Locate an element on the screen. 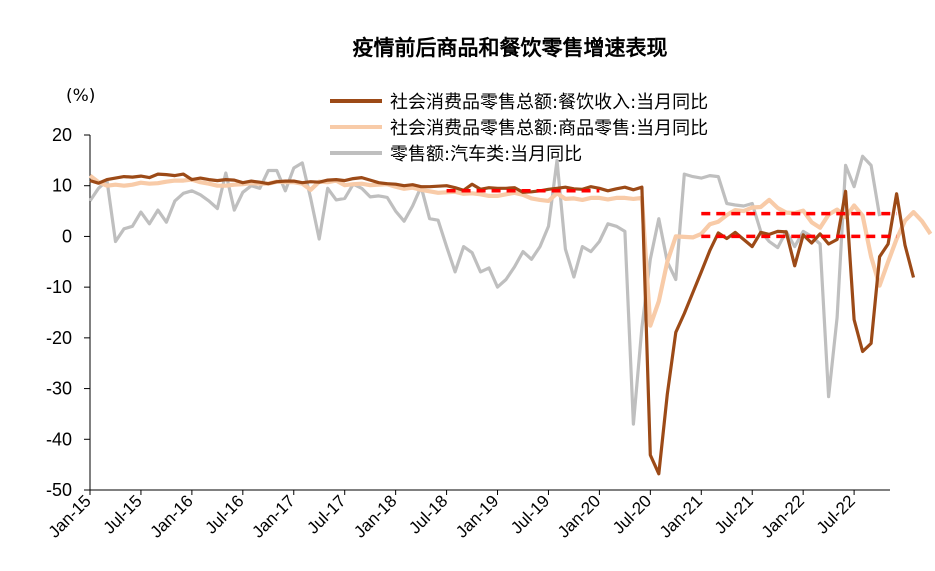  x-tick-label: Jul-16 is located at coordinates (224, 514).